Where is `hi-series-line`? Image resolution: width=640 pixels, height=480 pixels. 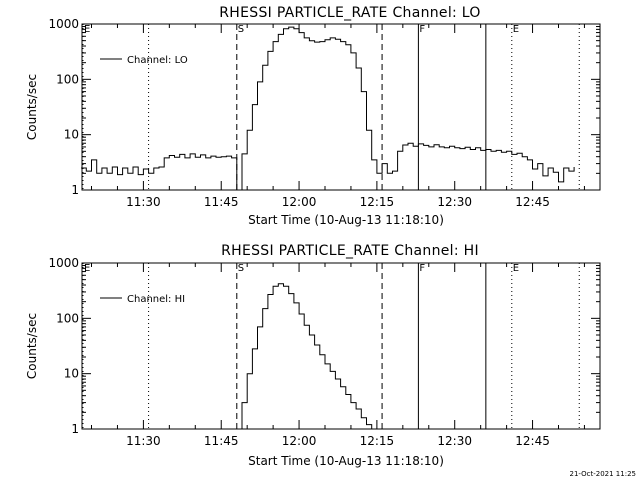
hi-series-line is located at coordinates (304, 356).